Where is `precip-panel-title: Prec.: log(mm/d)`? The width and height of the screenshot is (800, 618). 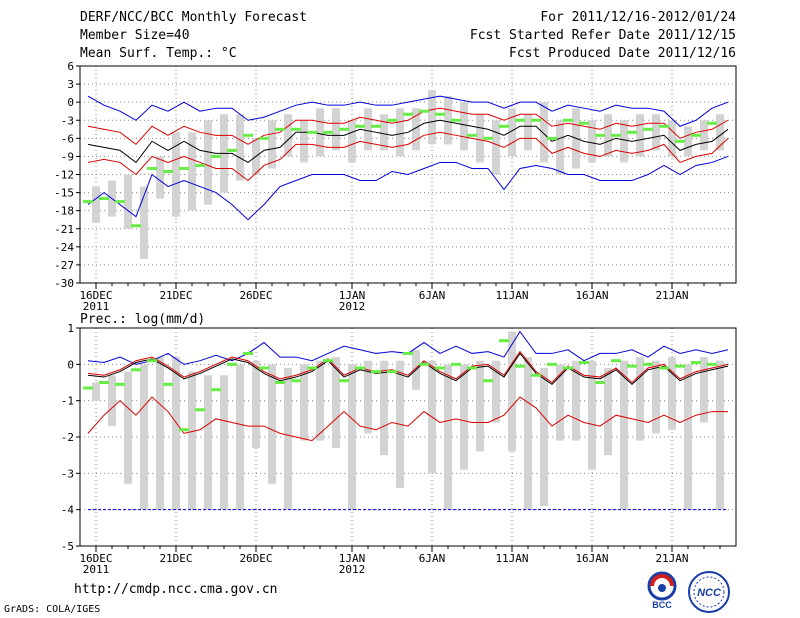 precip-panel-title: Prec.: log(mm/d) is located at coordinates (142, 319).